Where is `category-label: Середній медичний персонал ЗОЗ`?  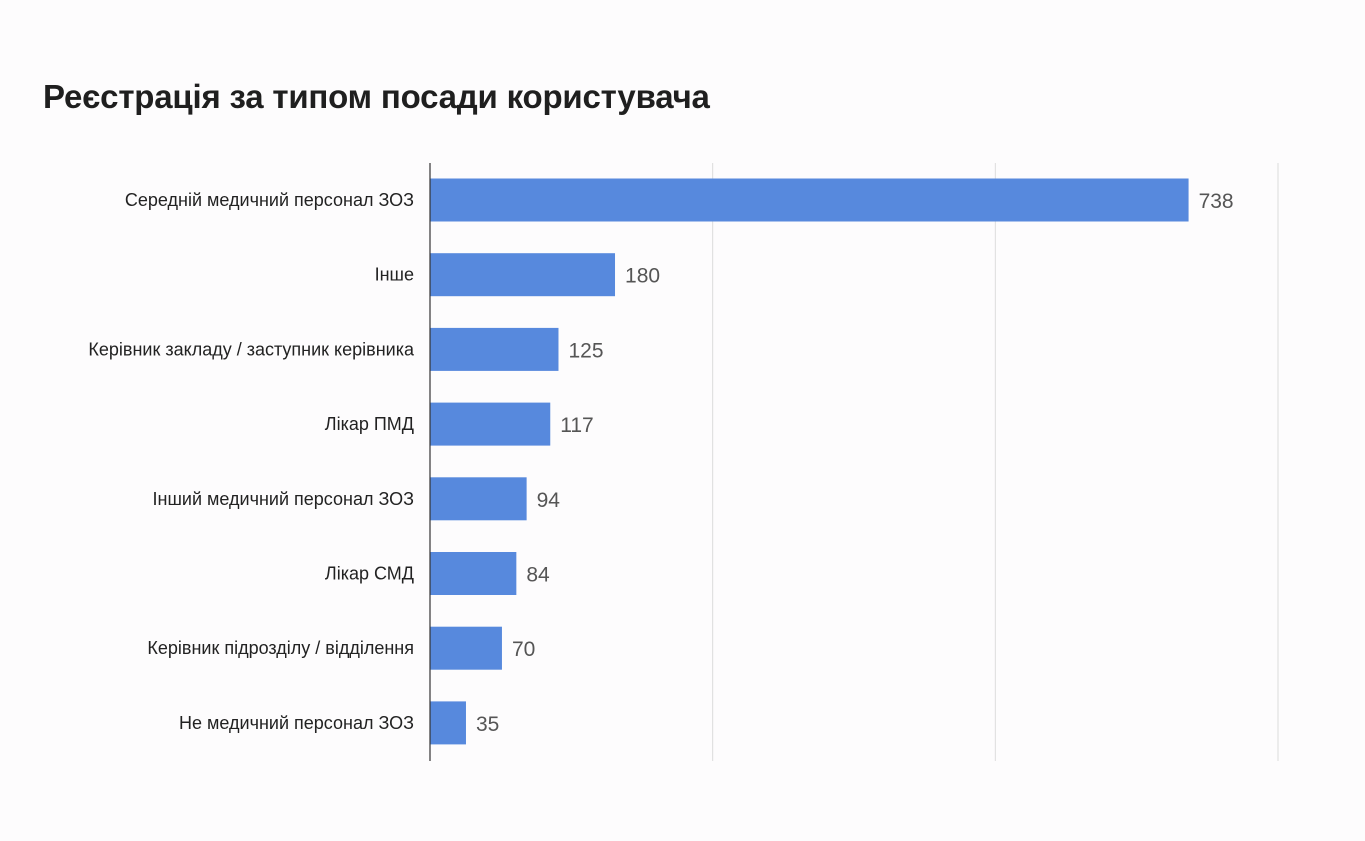 category-label: Середній медичний персонал ЗОЗ is located at coordinates (269, 200).